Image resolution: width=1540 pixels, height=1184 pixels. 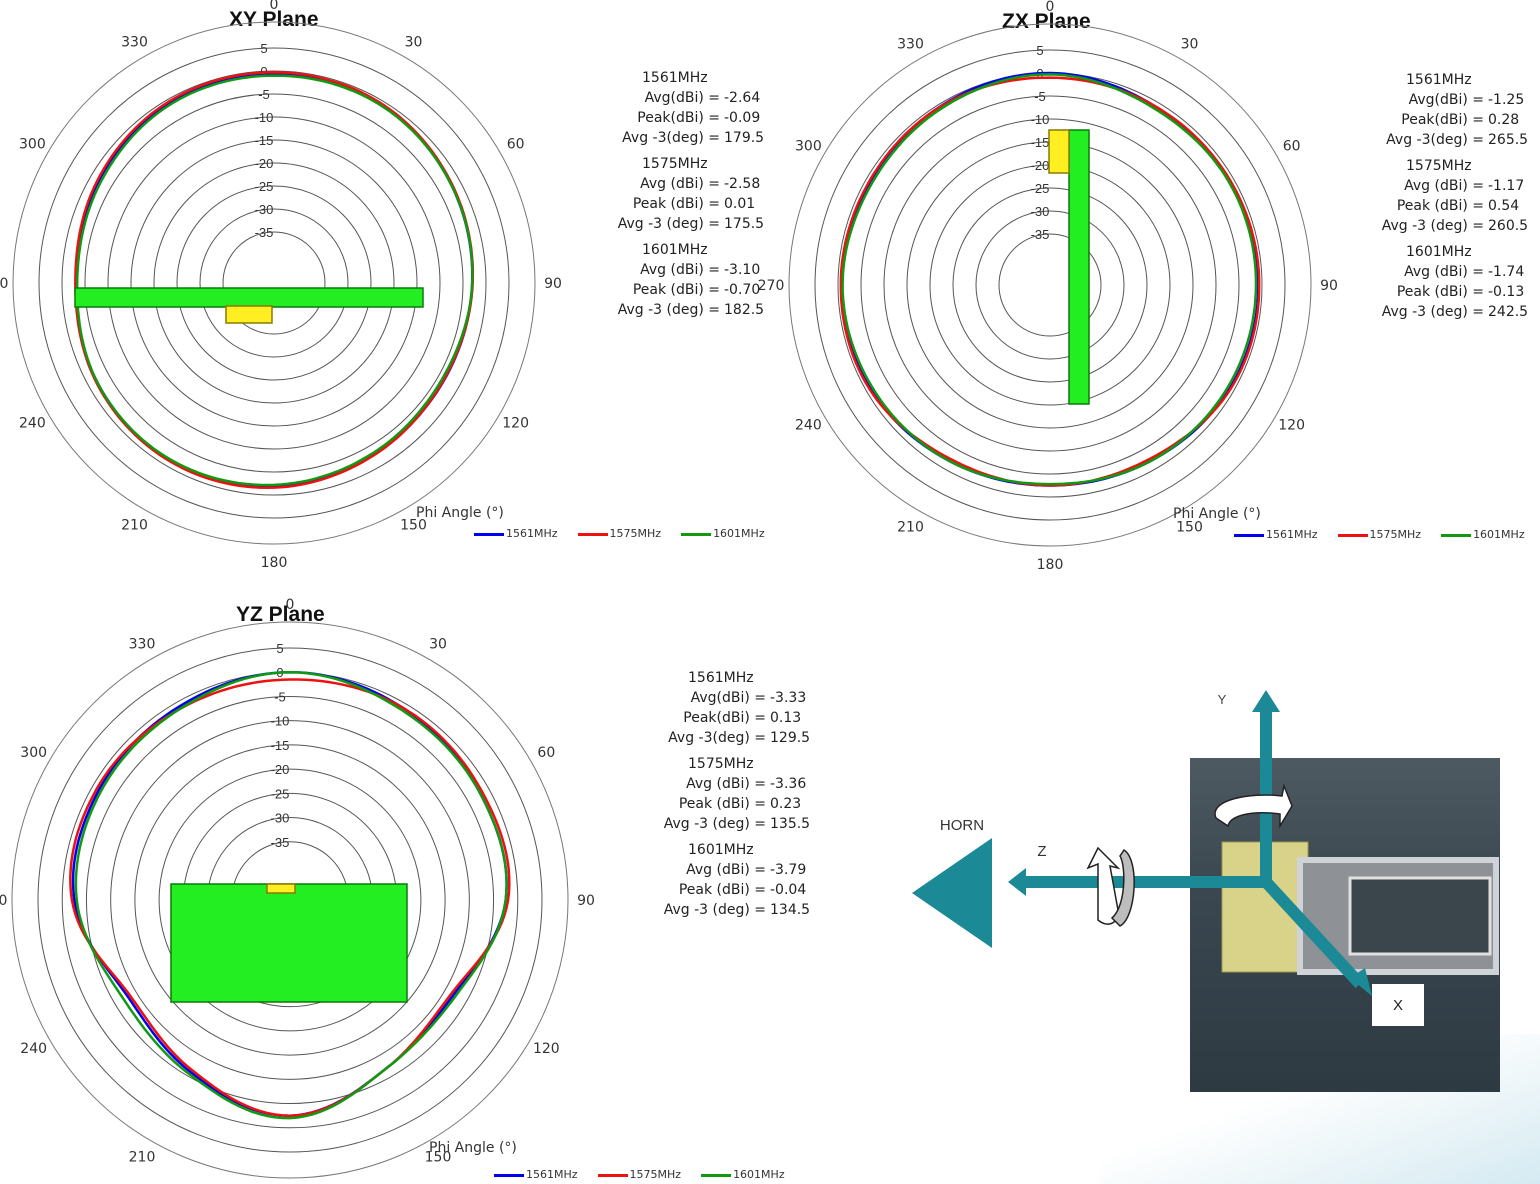 I want to click on bracket-slot, so click(x=1420, y=916).